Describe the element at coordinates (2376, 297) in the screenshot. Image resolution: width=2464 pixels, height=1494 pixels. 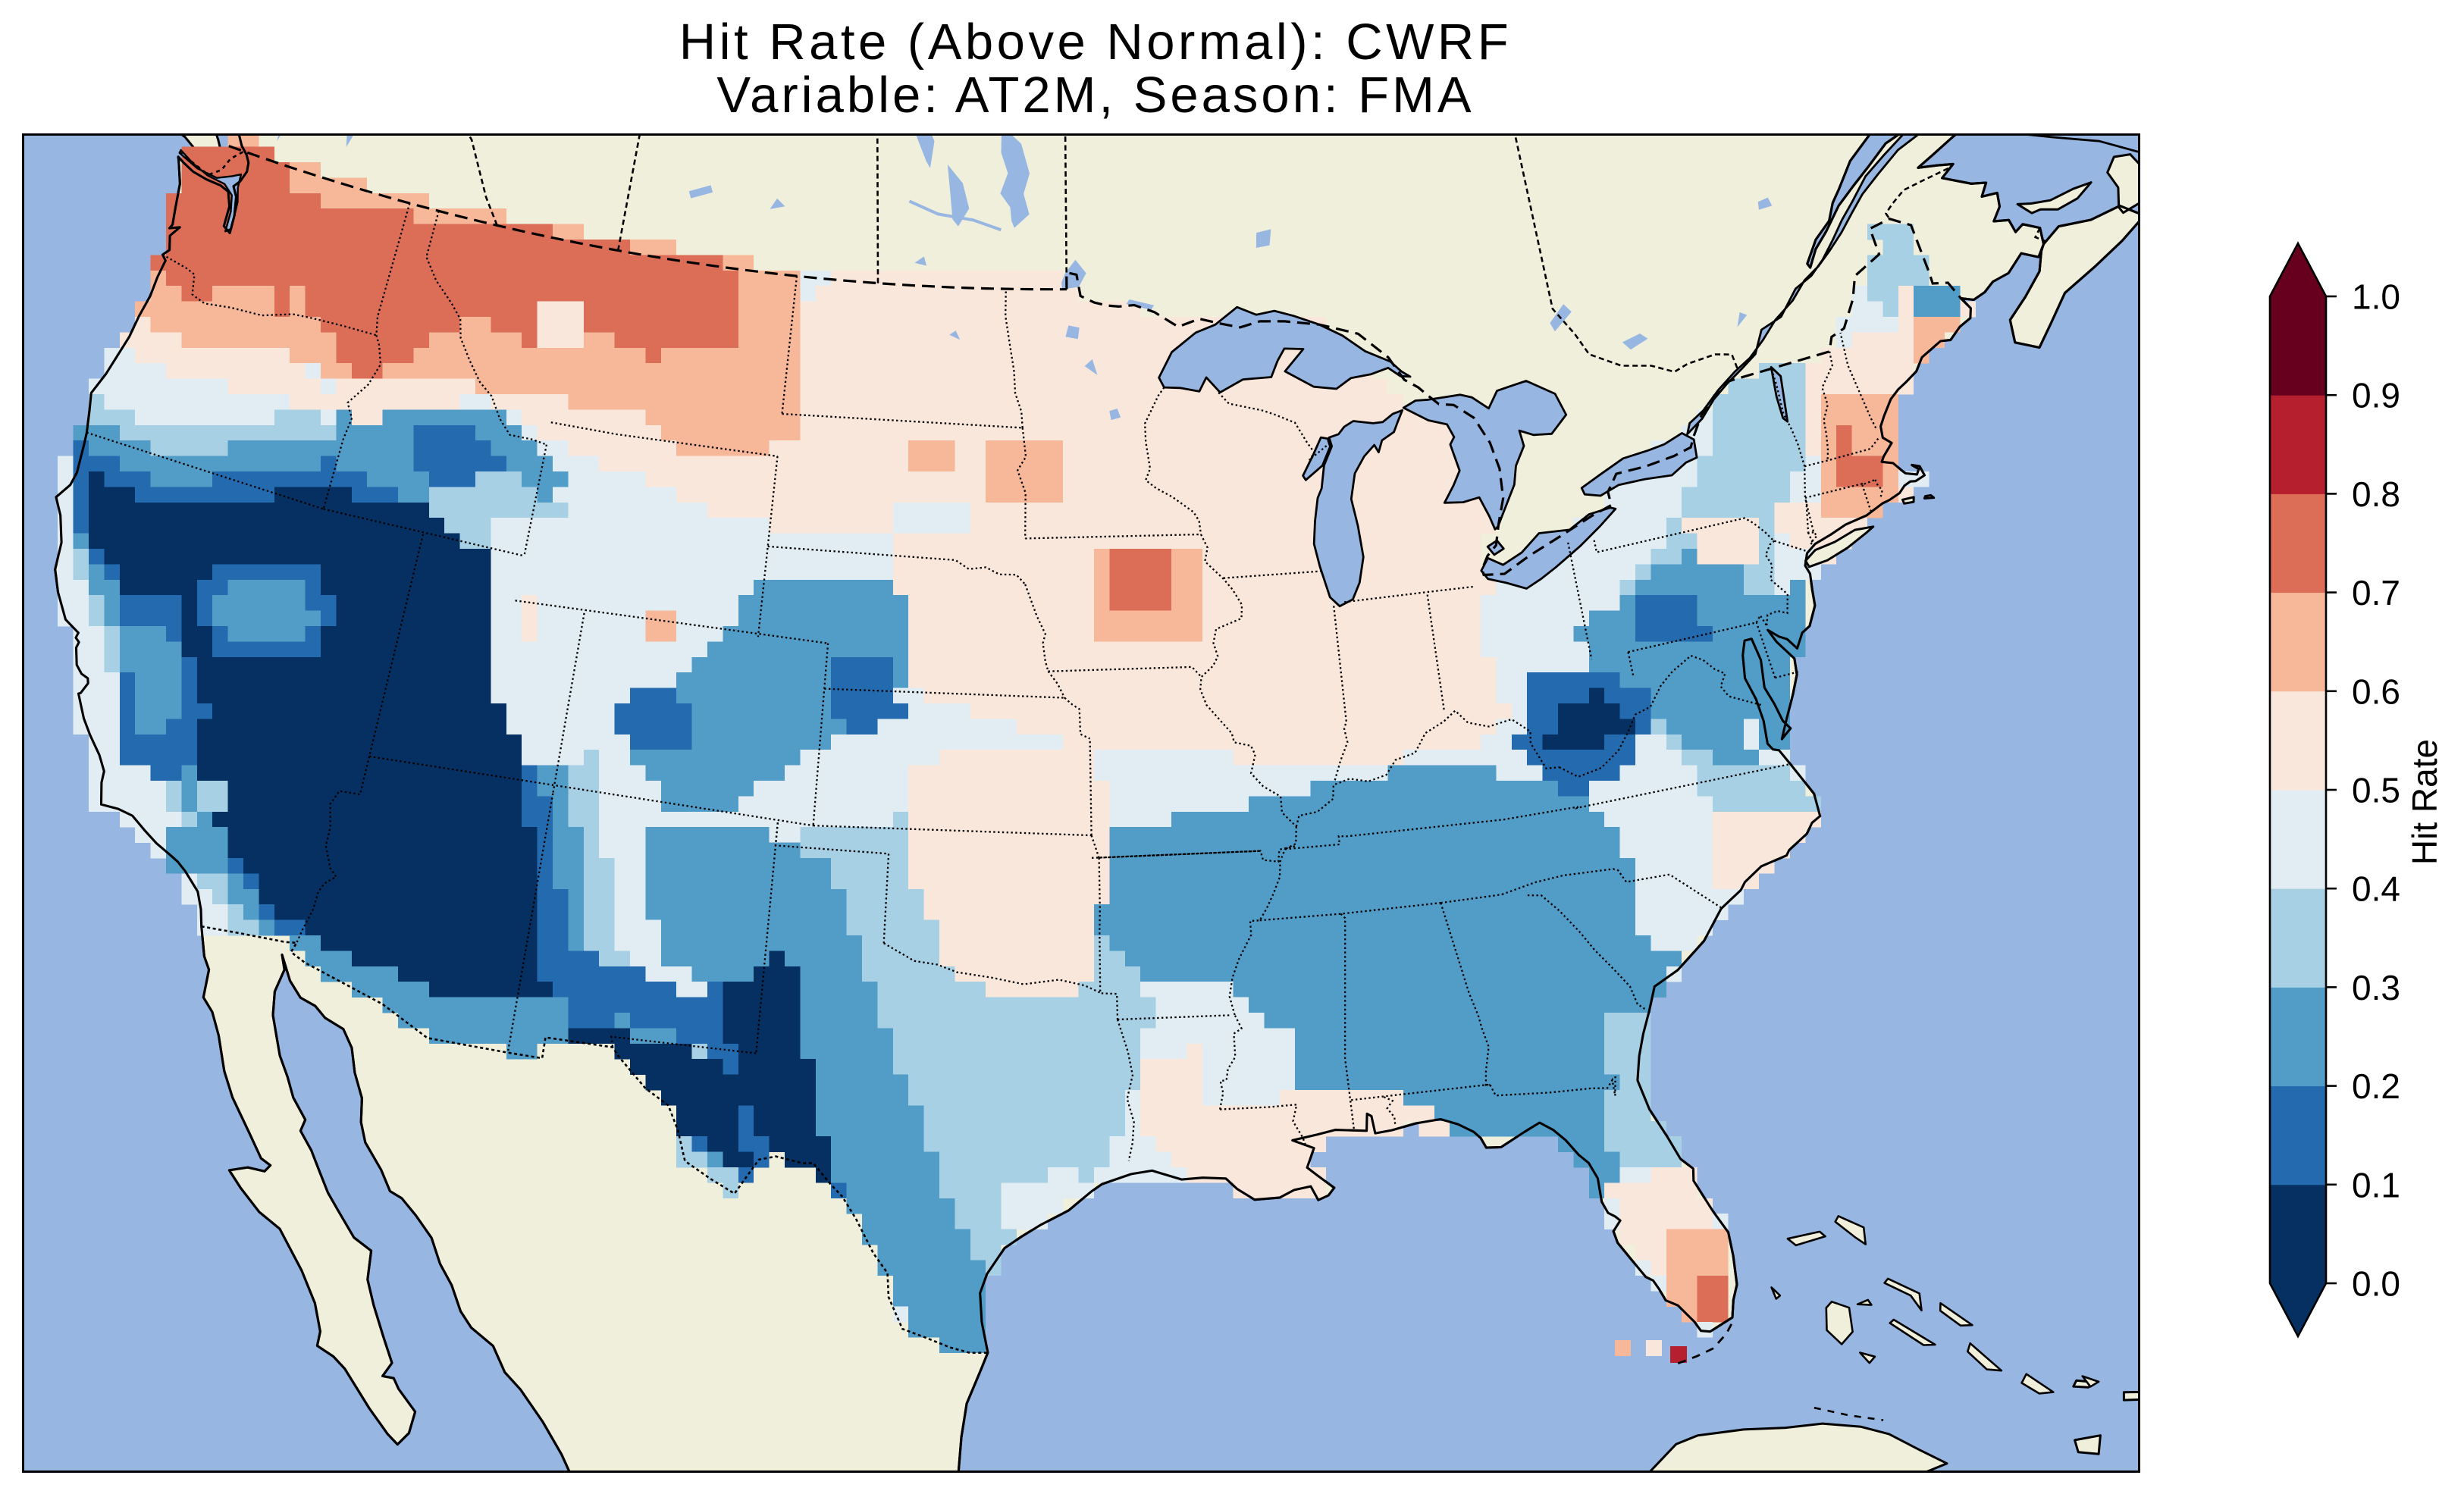
I see `svg-text: 1.0` at that location.